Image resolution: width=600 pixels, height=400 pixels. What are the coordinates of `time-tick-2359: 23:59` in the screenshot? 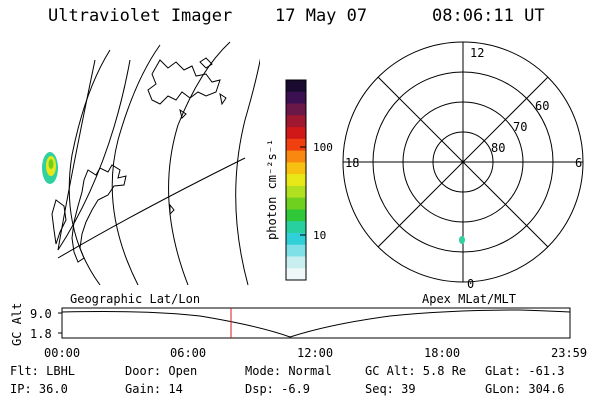 It's located at (569, 353).